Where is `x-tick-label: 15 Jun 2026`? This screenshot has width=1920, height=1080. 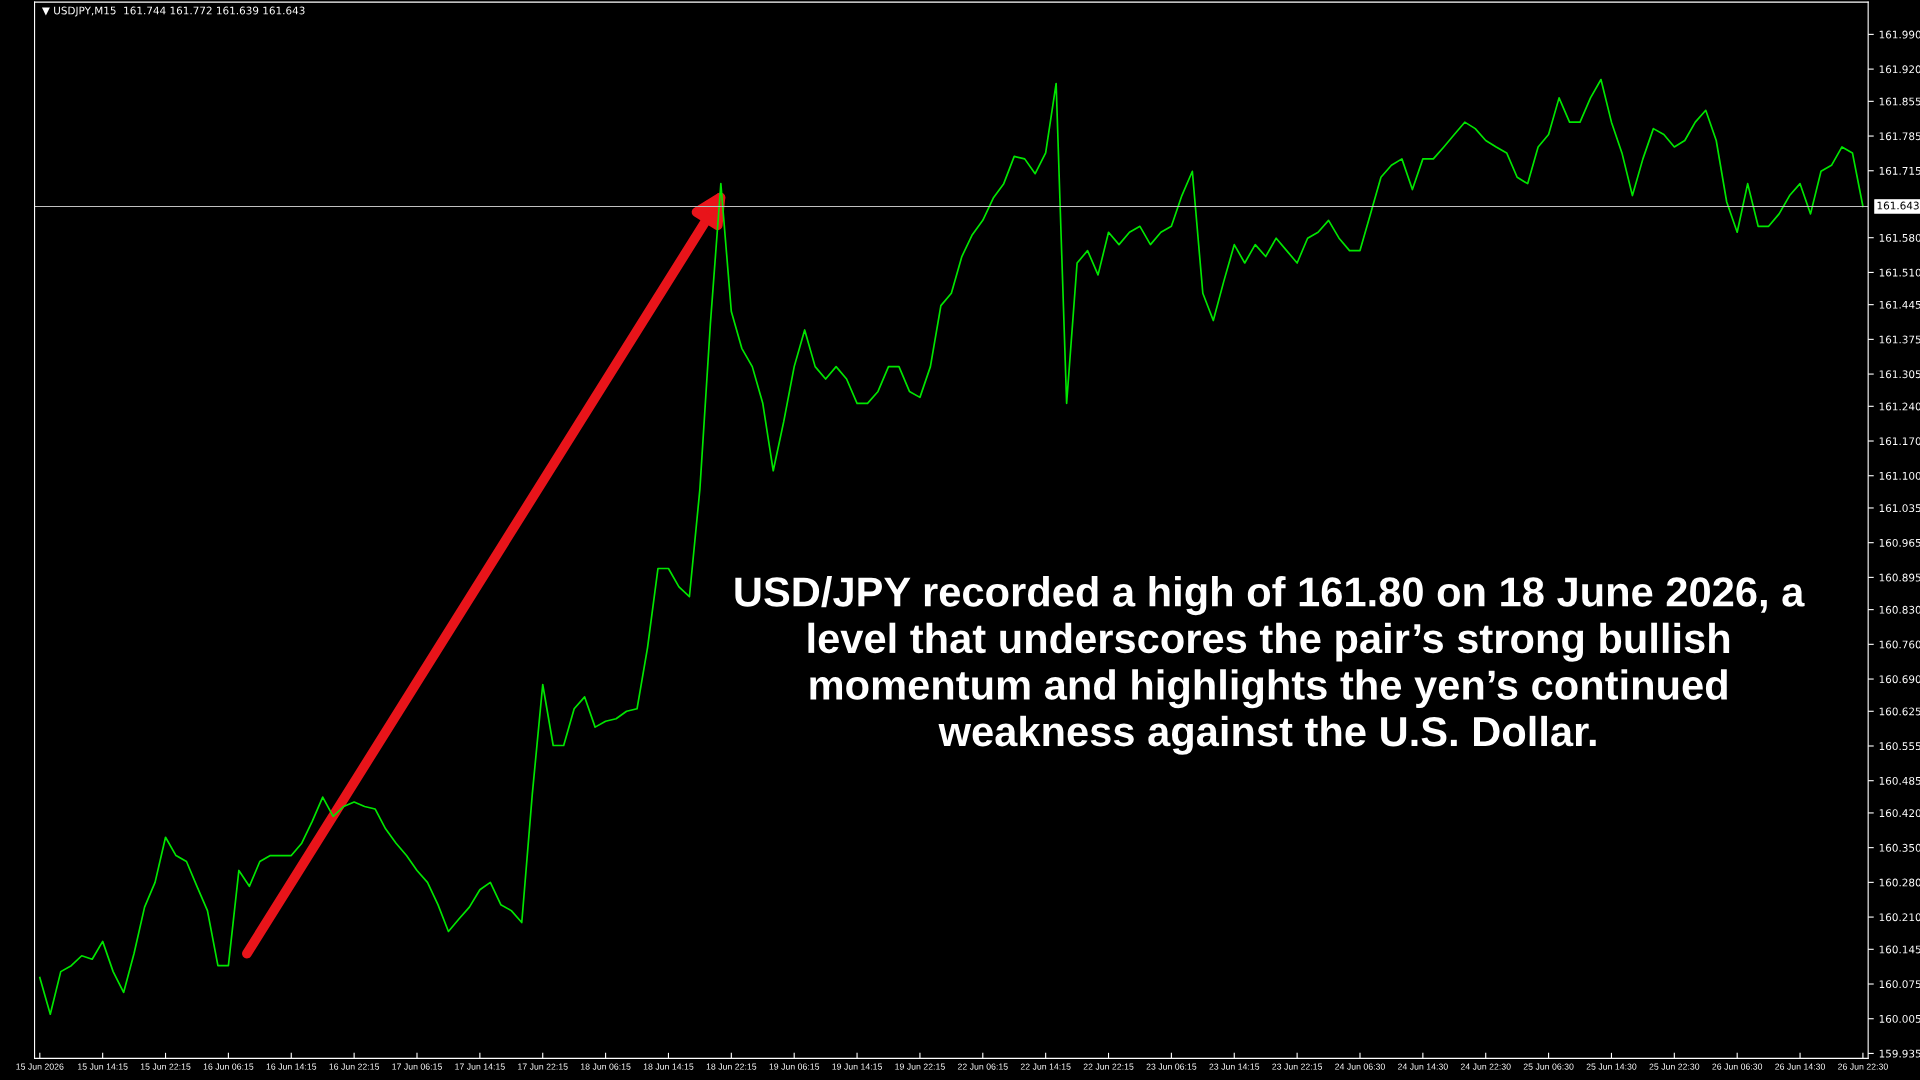 x-tick-label: 15 Jun 2026 is located at coordinates (40, 1066).